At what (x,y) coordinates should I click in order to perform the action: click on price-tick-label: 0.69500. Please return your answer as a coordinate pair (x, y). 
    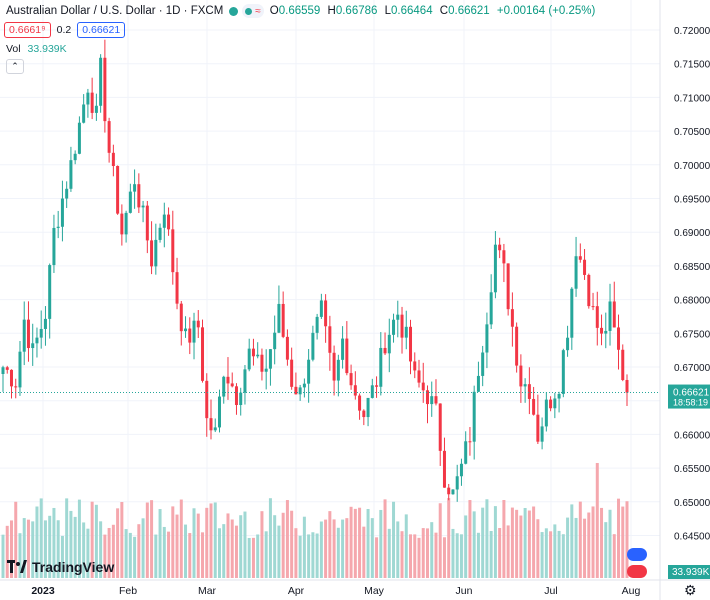
    Looking at the image, I should click on (692, 200).